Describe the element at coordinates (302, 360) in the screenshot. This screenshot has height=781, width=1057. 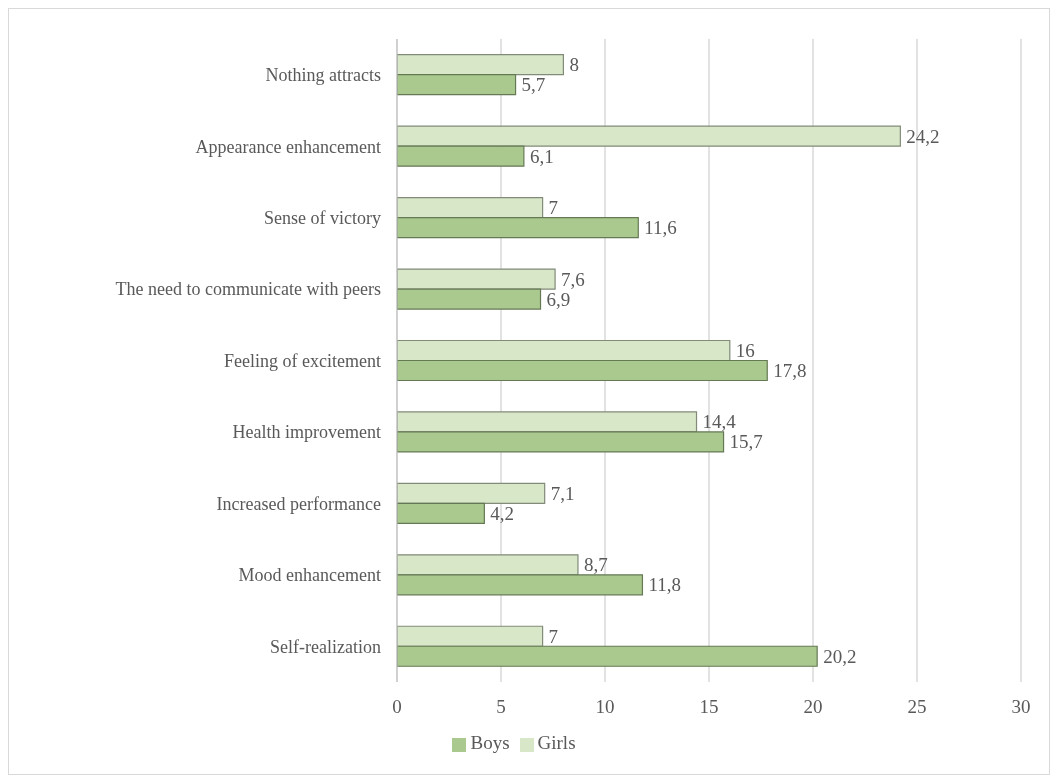
I see `y-tick-label: Feeling of excitement` at that location.